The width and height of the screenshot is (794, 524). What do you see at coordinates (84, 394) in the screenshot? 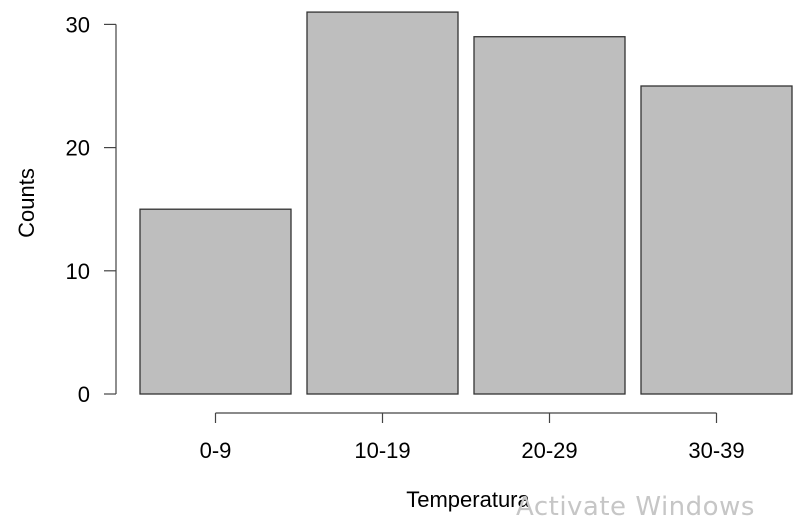
I see `y-tick-label: 0` at bounding box center [84, 394].